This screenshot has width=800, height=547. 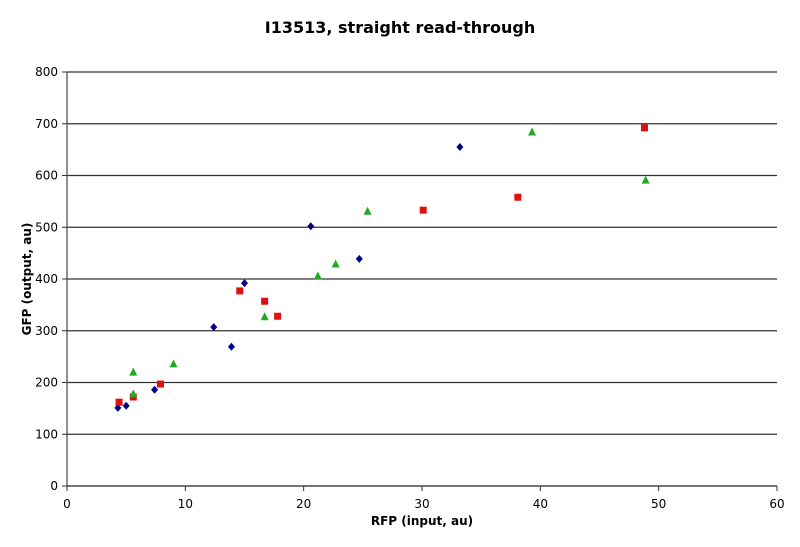 I want to click on x-axis-label: RFP (input, au), so click(x=422, y=521).